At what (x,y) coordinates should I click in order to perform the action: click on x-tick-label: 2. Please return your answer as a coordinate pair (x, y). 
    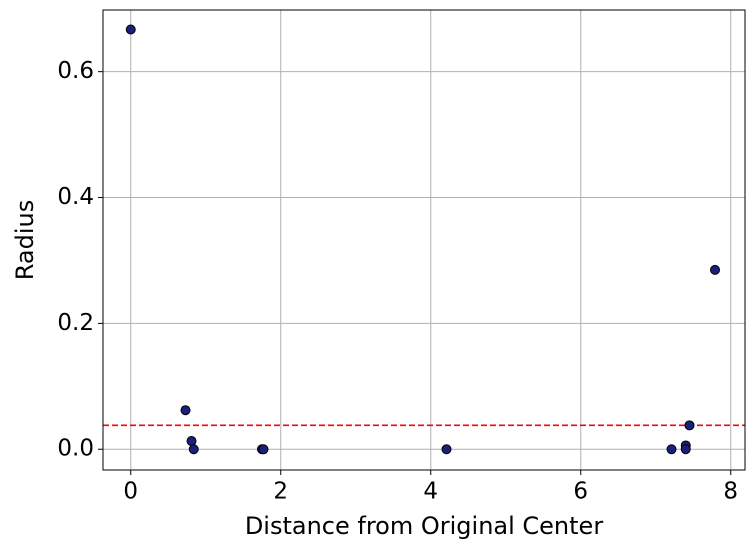
    Looking at the image, I should click on (280, 492).